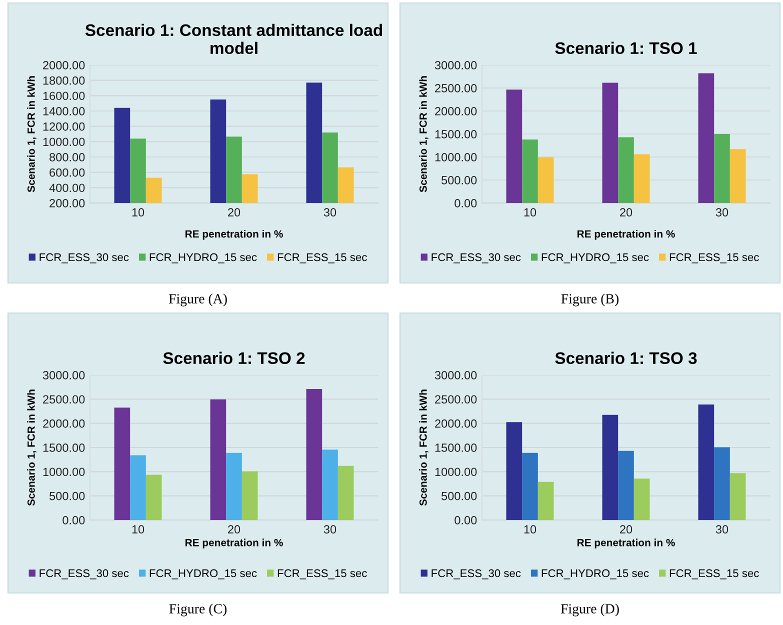 Image resolution: width=783 pixels, height=625 pixels. Describe the element at coordinates (67, 157) in the screenshot. I see `y-tick-label: 800.00` at that location.